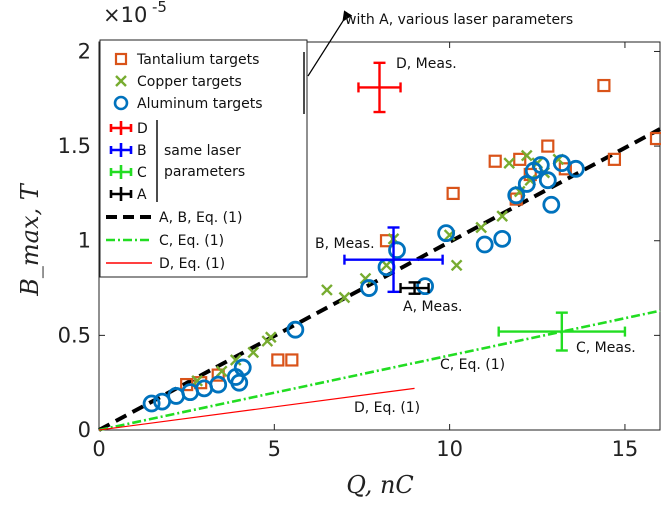  What do you see at coordinates (189, 82) in the screenshot?
I see `legend-label-copper: Copper targets` at bounding box center [189, 82].